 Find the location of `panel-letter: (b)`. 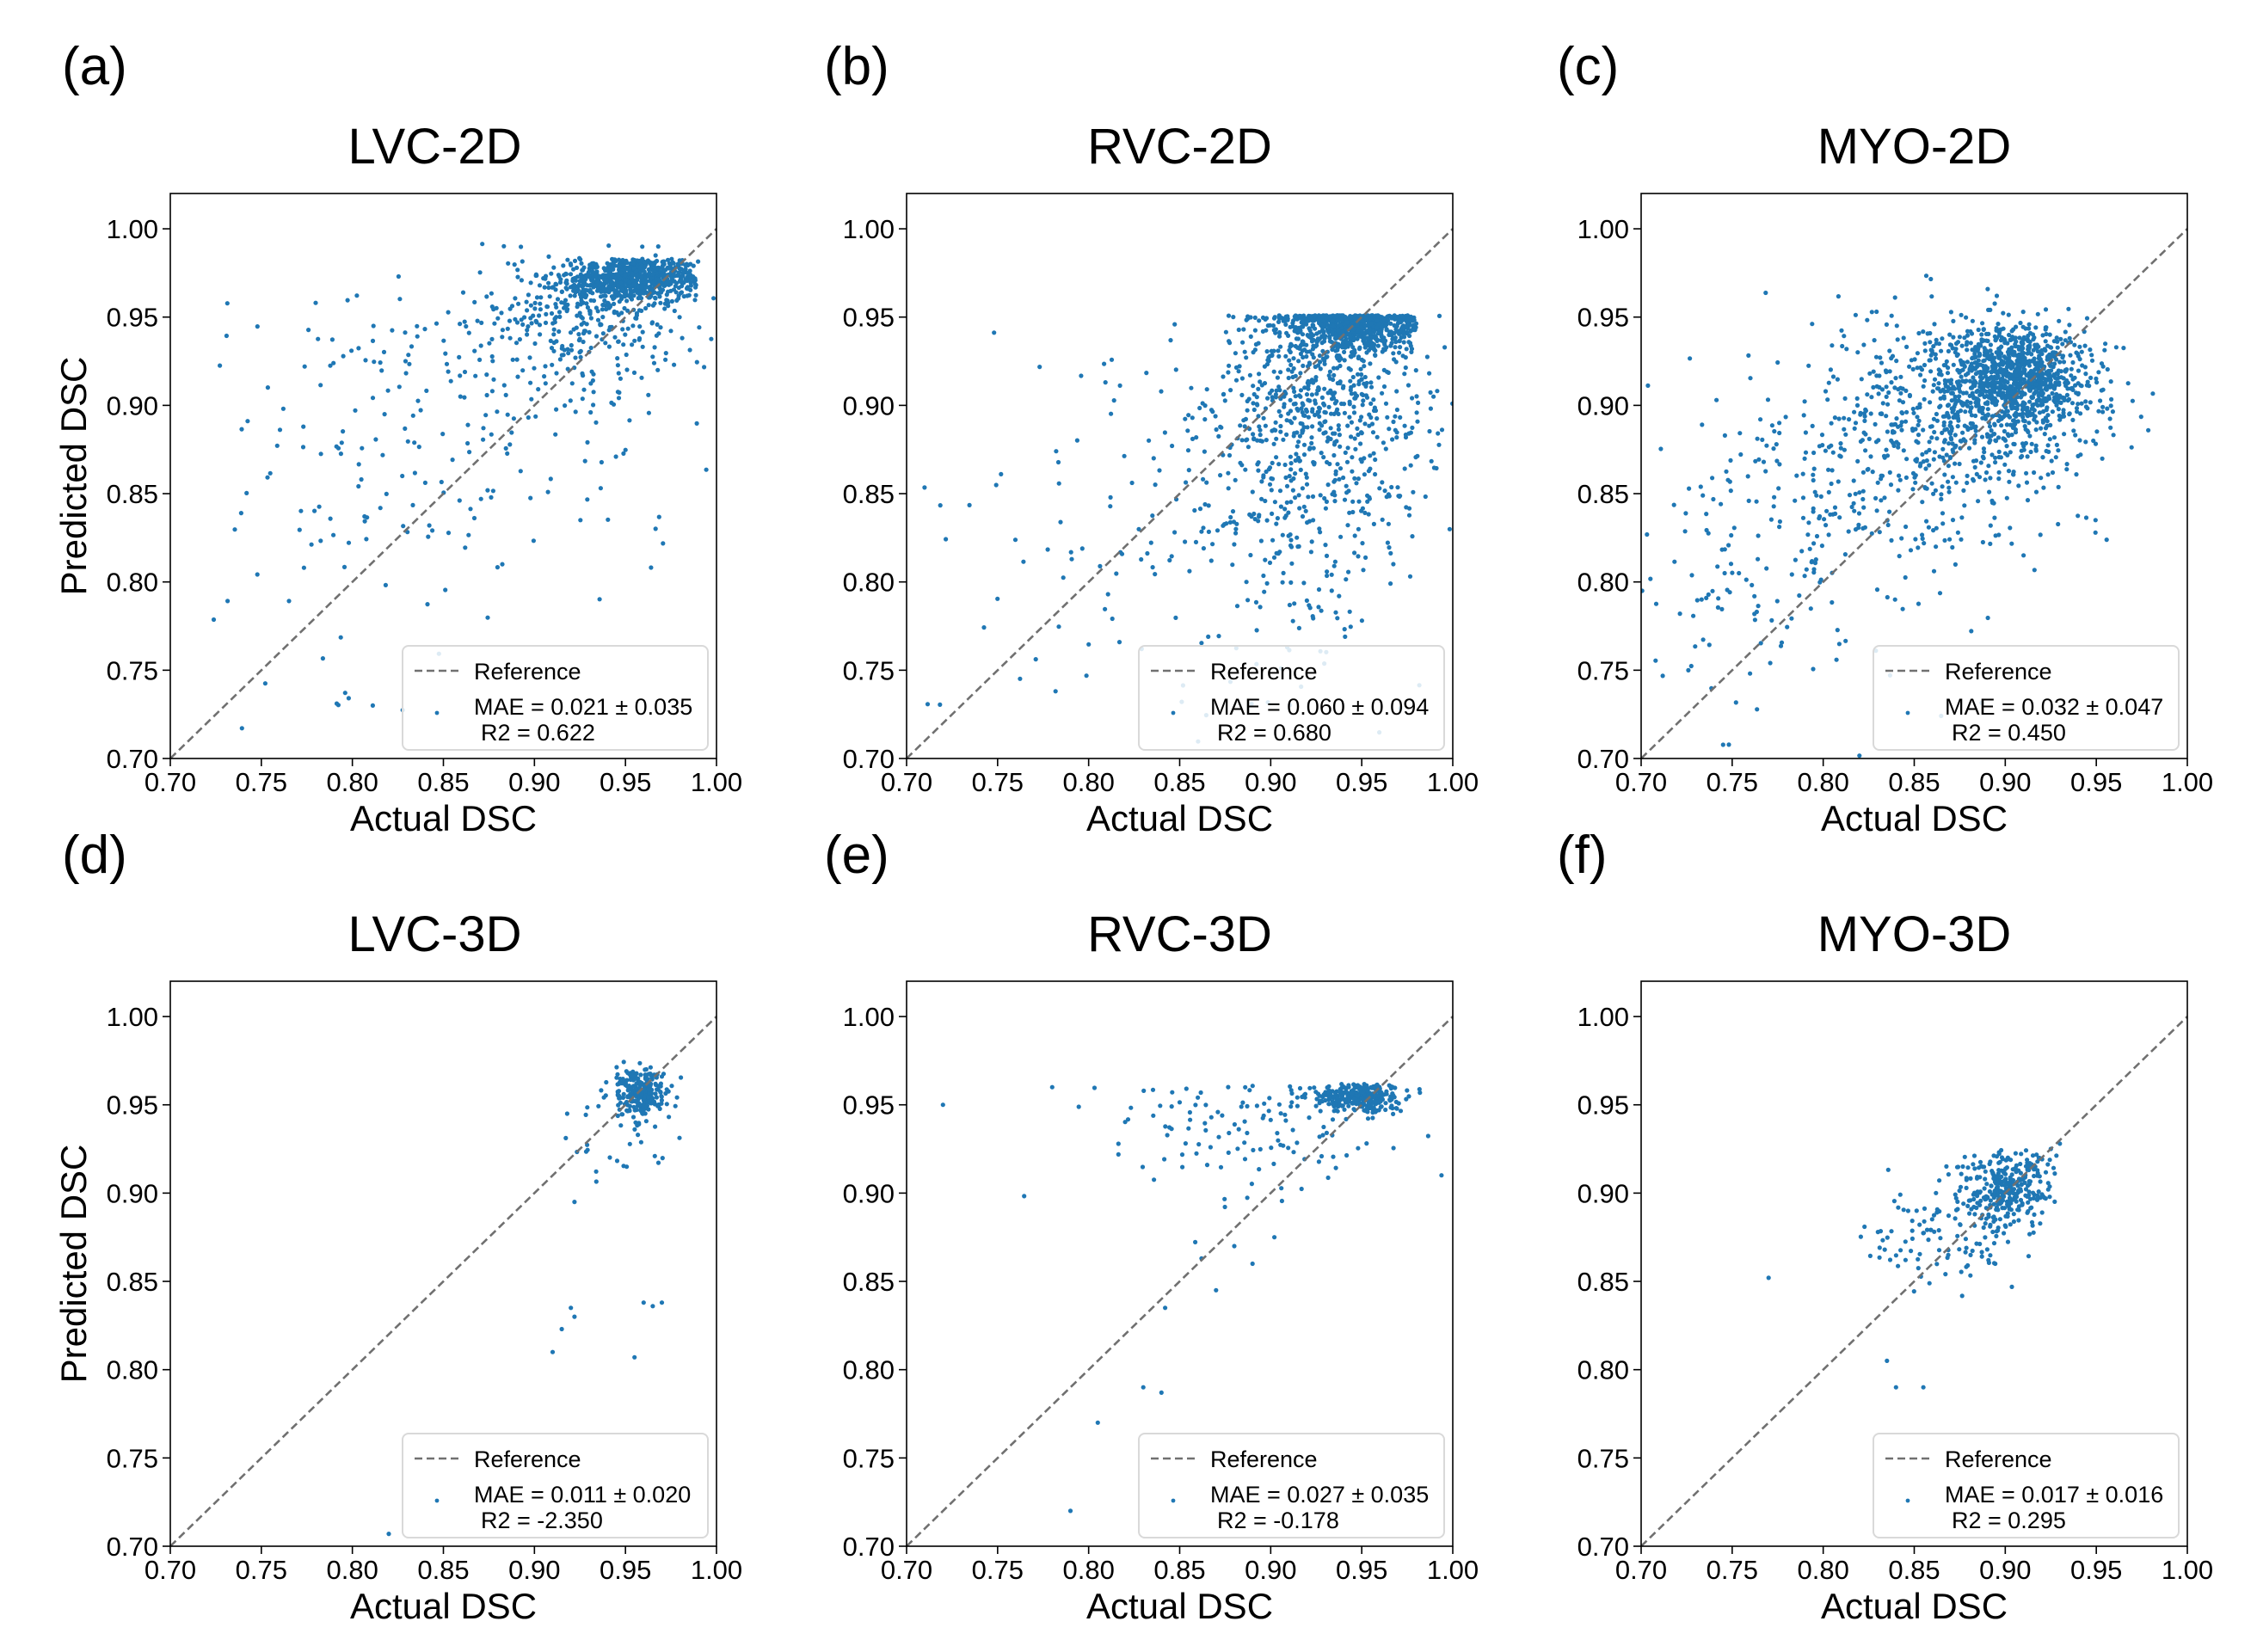

panel-letter: (b) is located at coordinates (856, 66).